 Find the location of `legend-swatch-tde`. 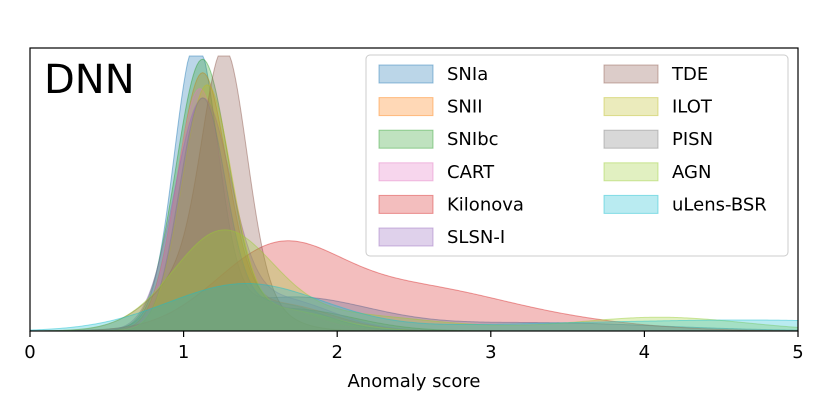

legend-swatch-tde is located at coordinates (631, 74).